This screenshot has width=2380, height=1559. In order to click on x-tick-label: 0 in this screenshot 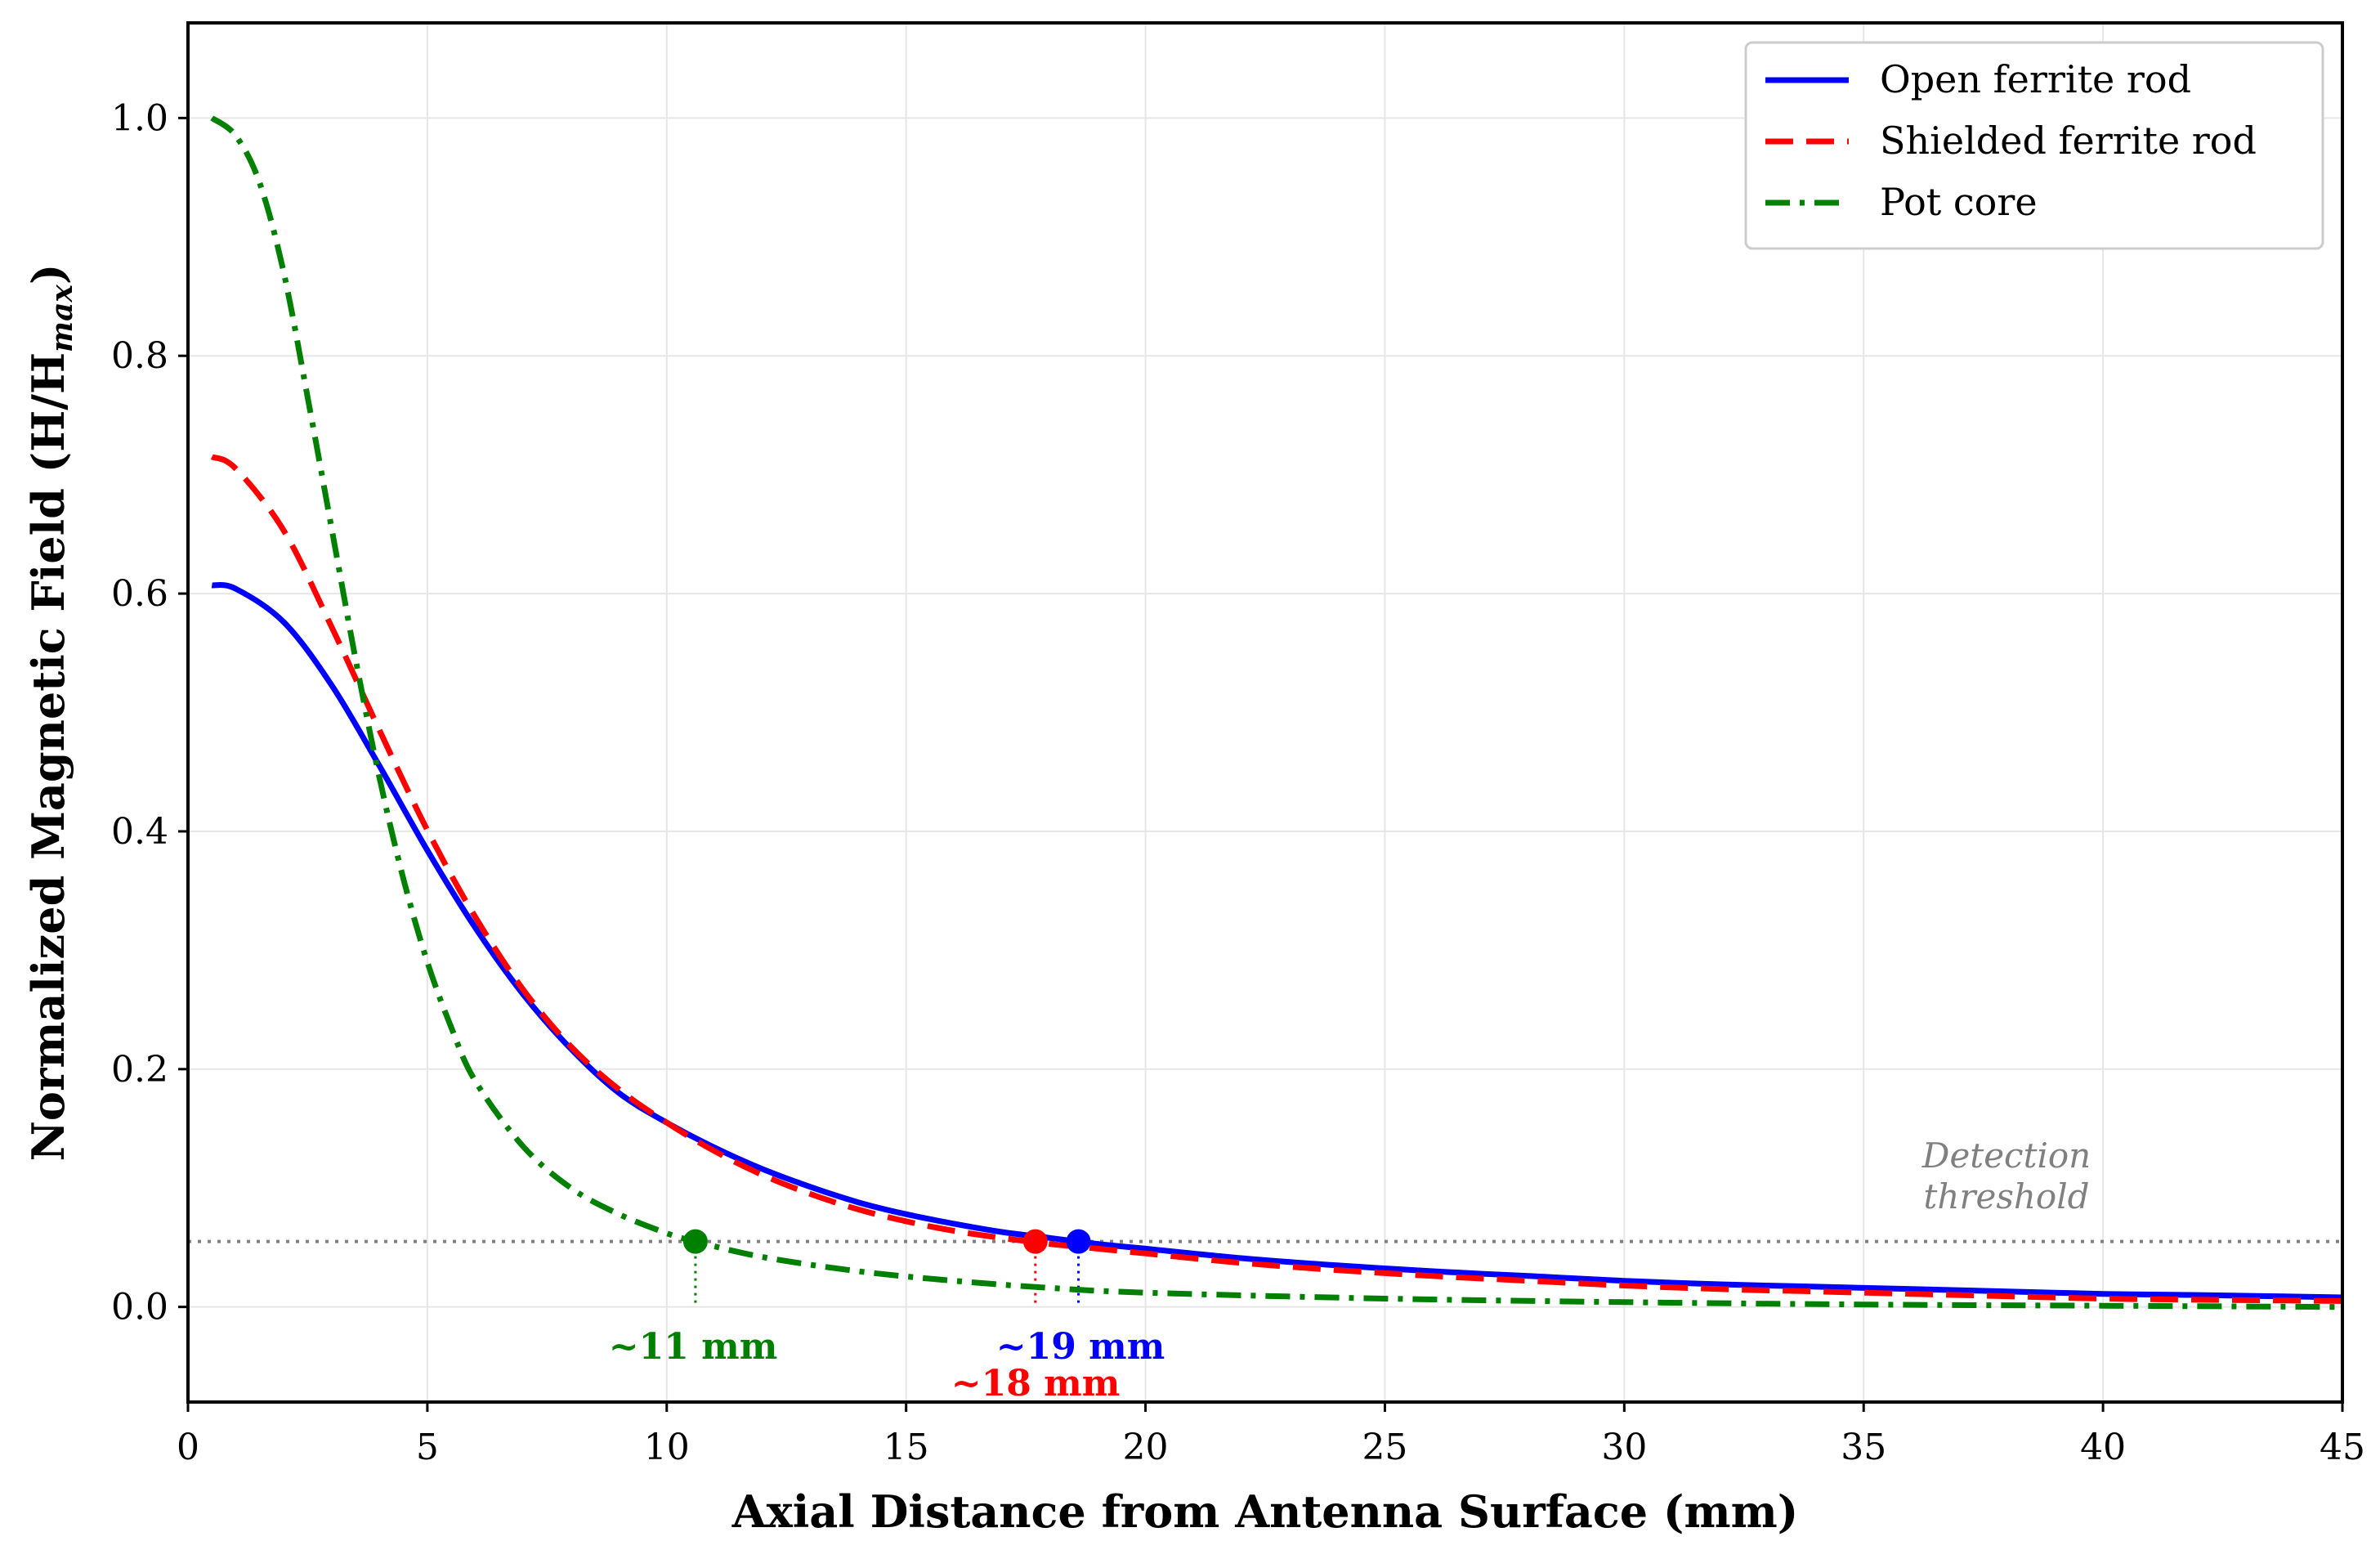, I will do `click(188, 1447)`.